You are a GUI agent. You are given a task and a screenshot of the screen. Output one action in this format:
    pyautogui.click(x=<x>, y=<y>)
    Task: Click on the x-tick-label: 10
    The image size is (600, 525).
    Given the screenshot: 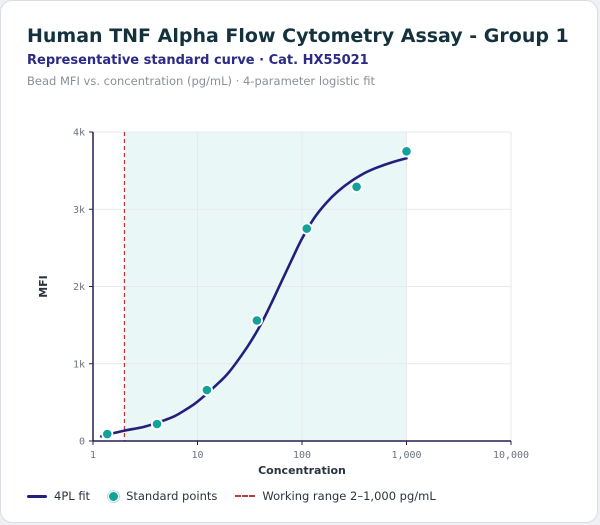 What is the action you would take?
    pyautogui.click(x=197, y=455)
    